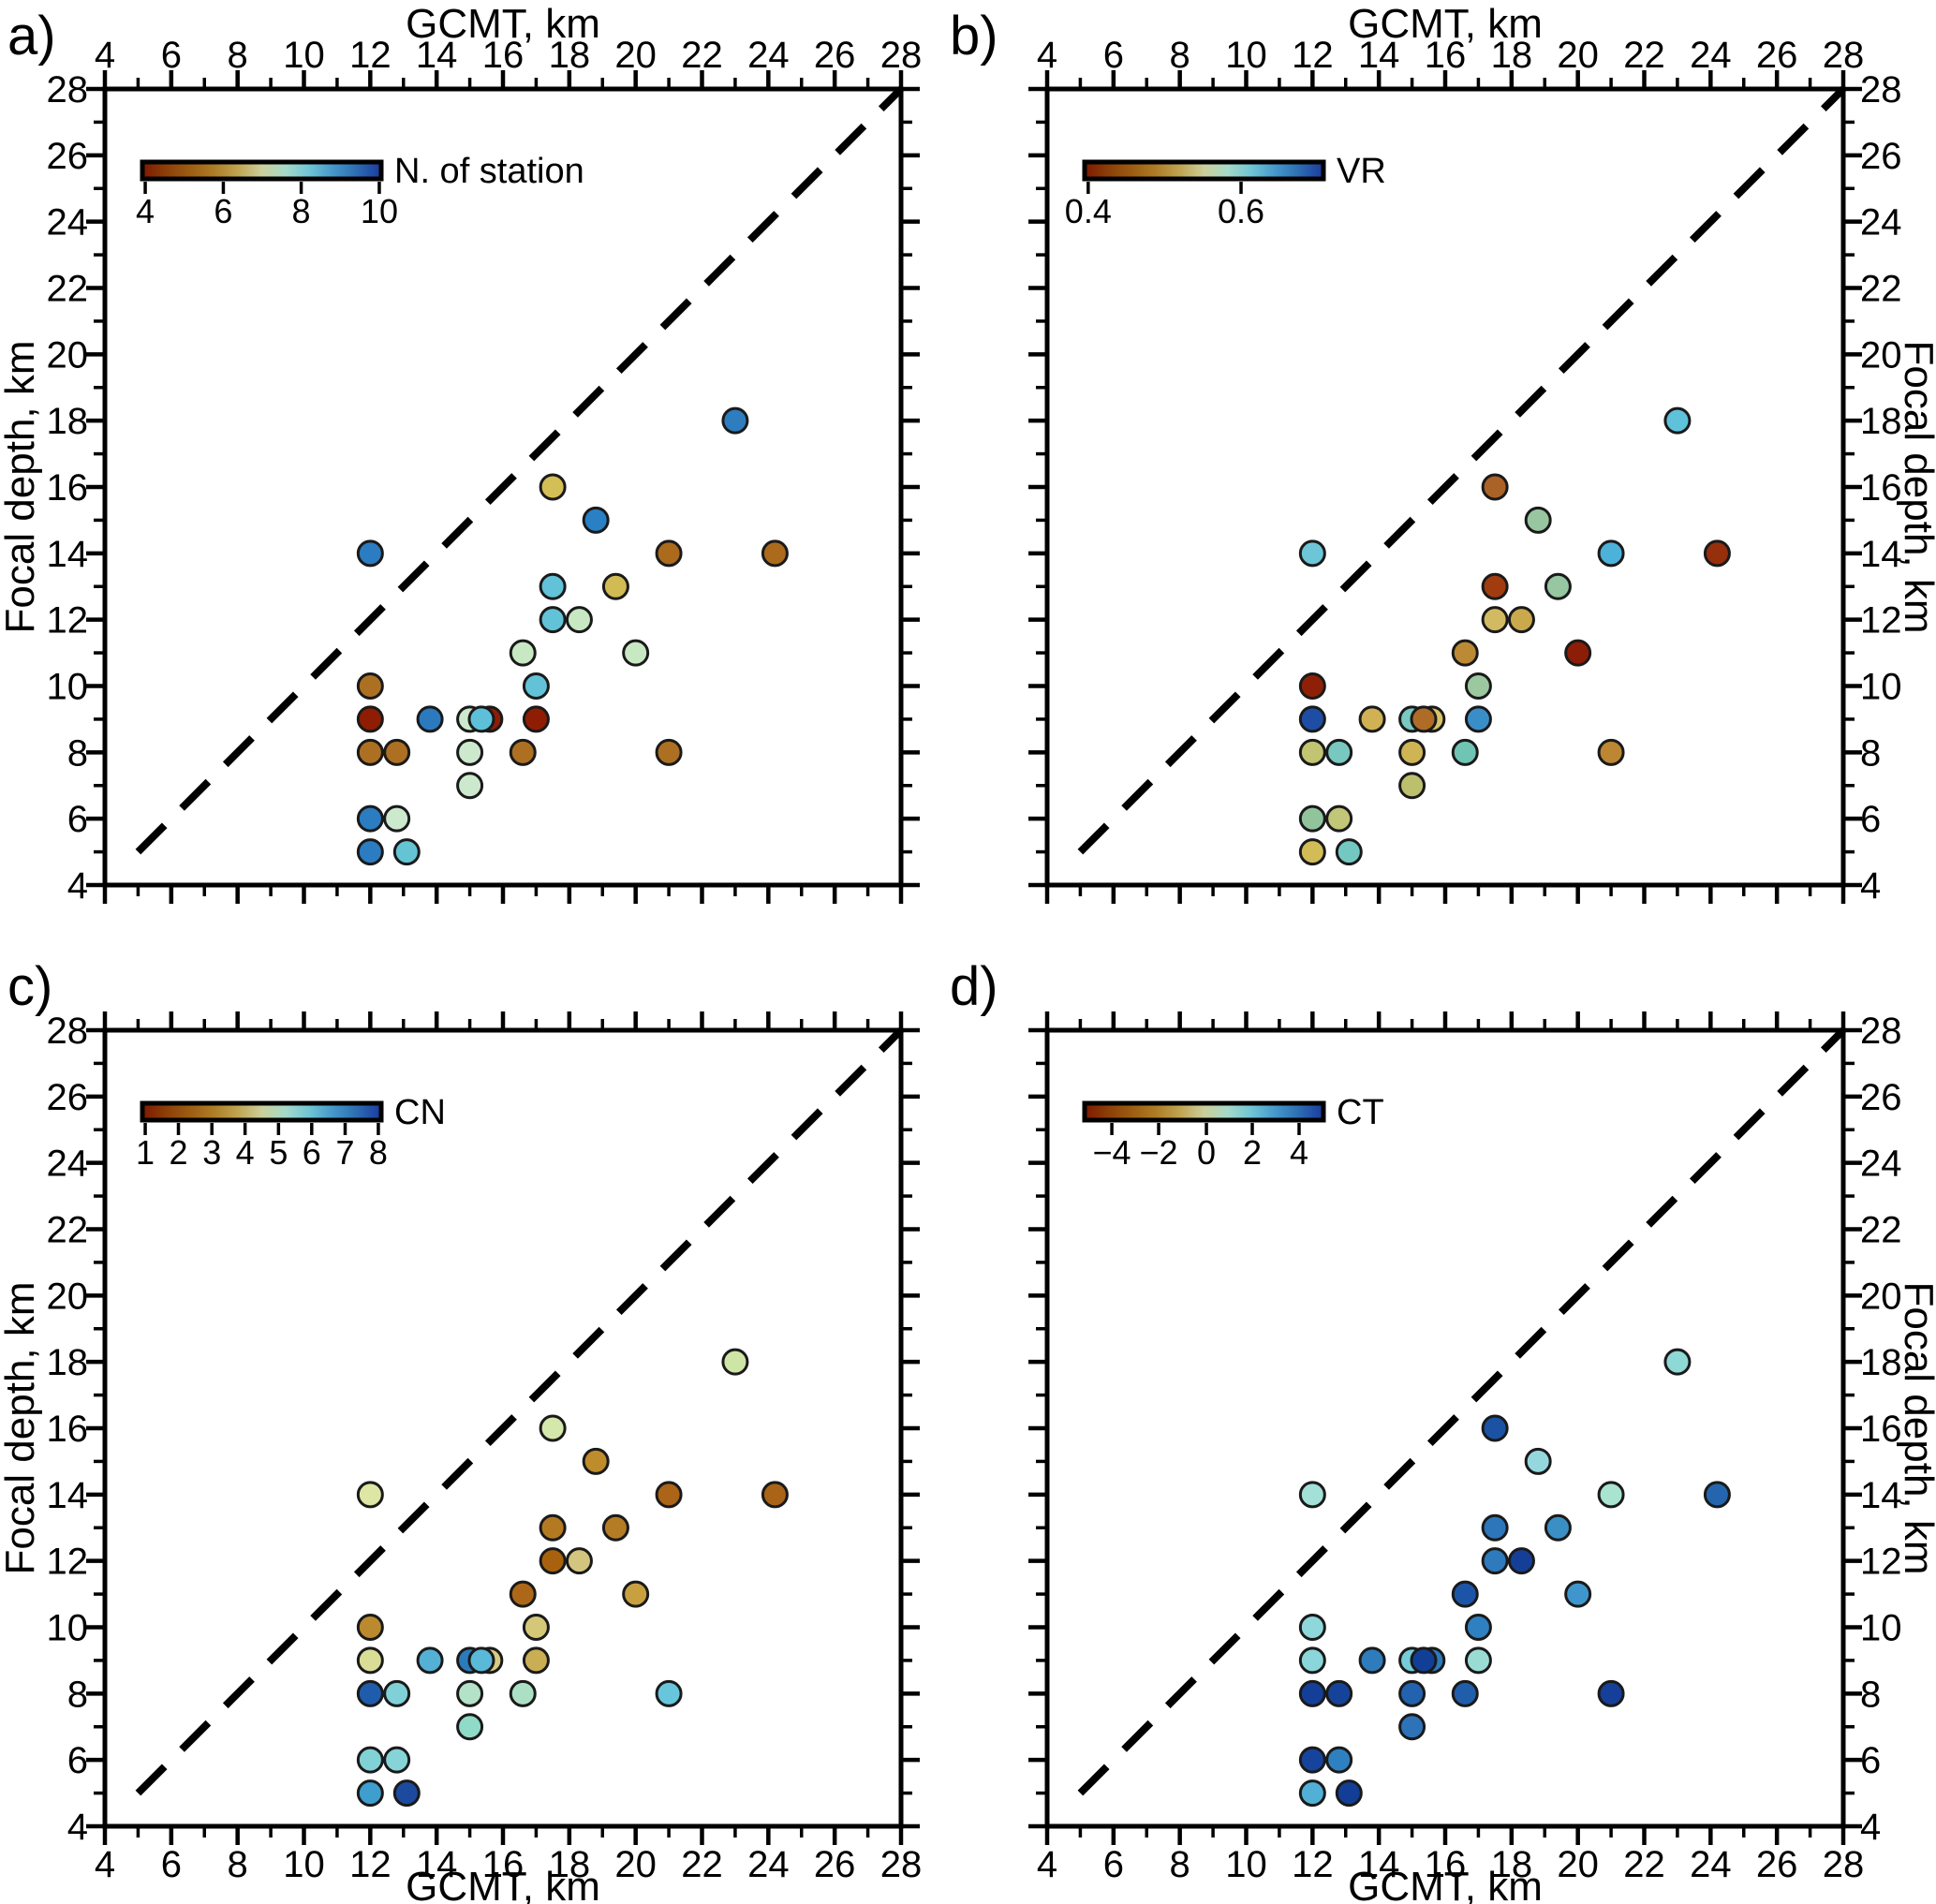  What do you see at coordinates (974, 36) in the screenshot?
I see `panel-letter: b)` at bounding box center [974, 36].